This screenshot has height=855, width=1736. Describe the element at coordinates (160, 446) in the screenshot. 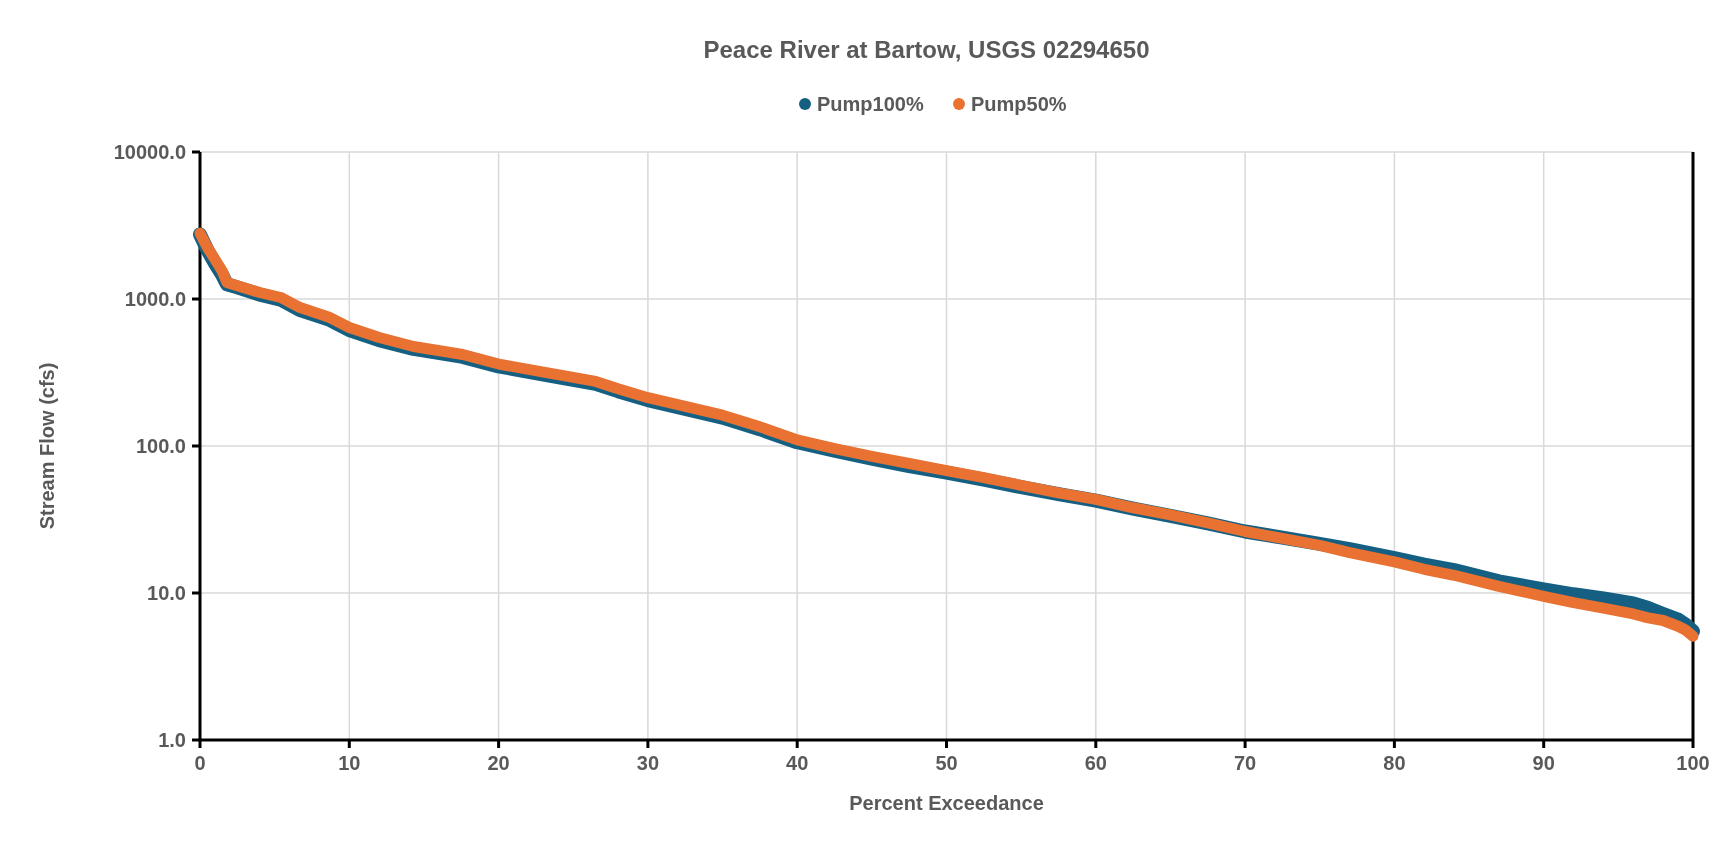

I see `y-tick-label: 100.0` at that location.